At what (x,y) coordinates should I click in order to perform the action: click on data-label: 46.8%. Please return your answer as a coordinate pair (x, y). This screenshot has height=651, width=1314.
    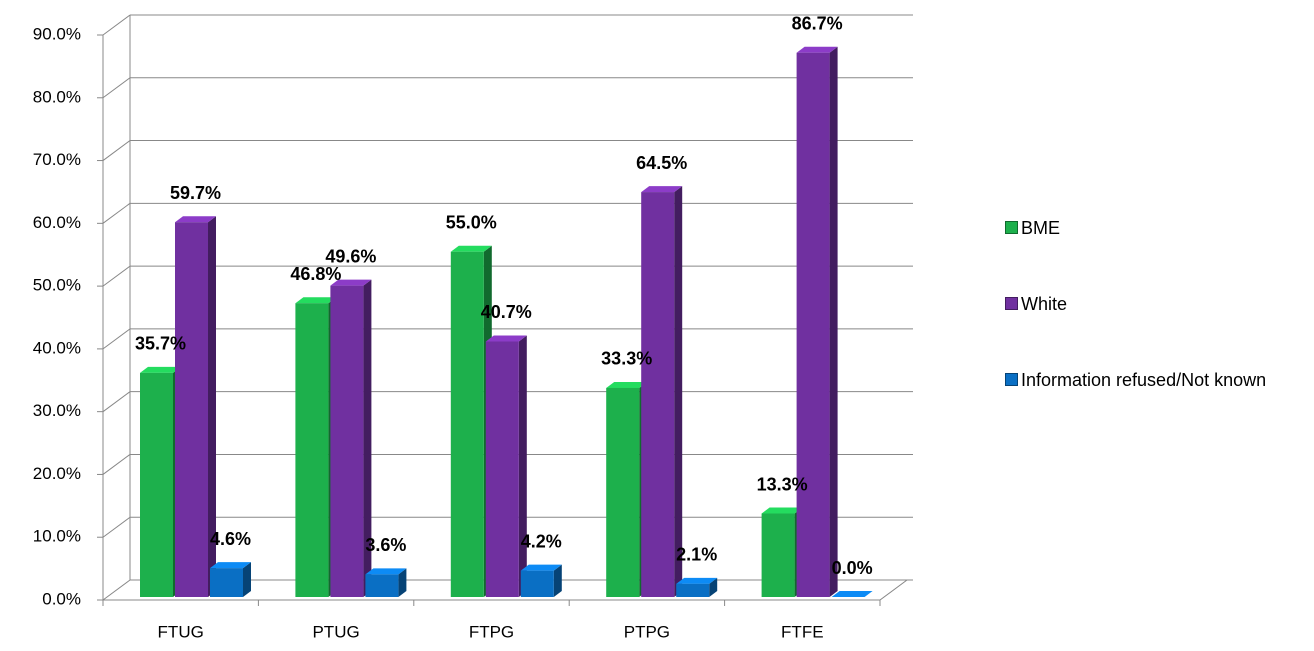
    Looking at the image, I should click on (315, 274).